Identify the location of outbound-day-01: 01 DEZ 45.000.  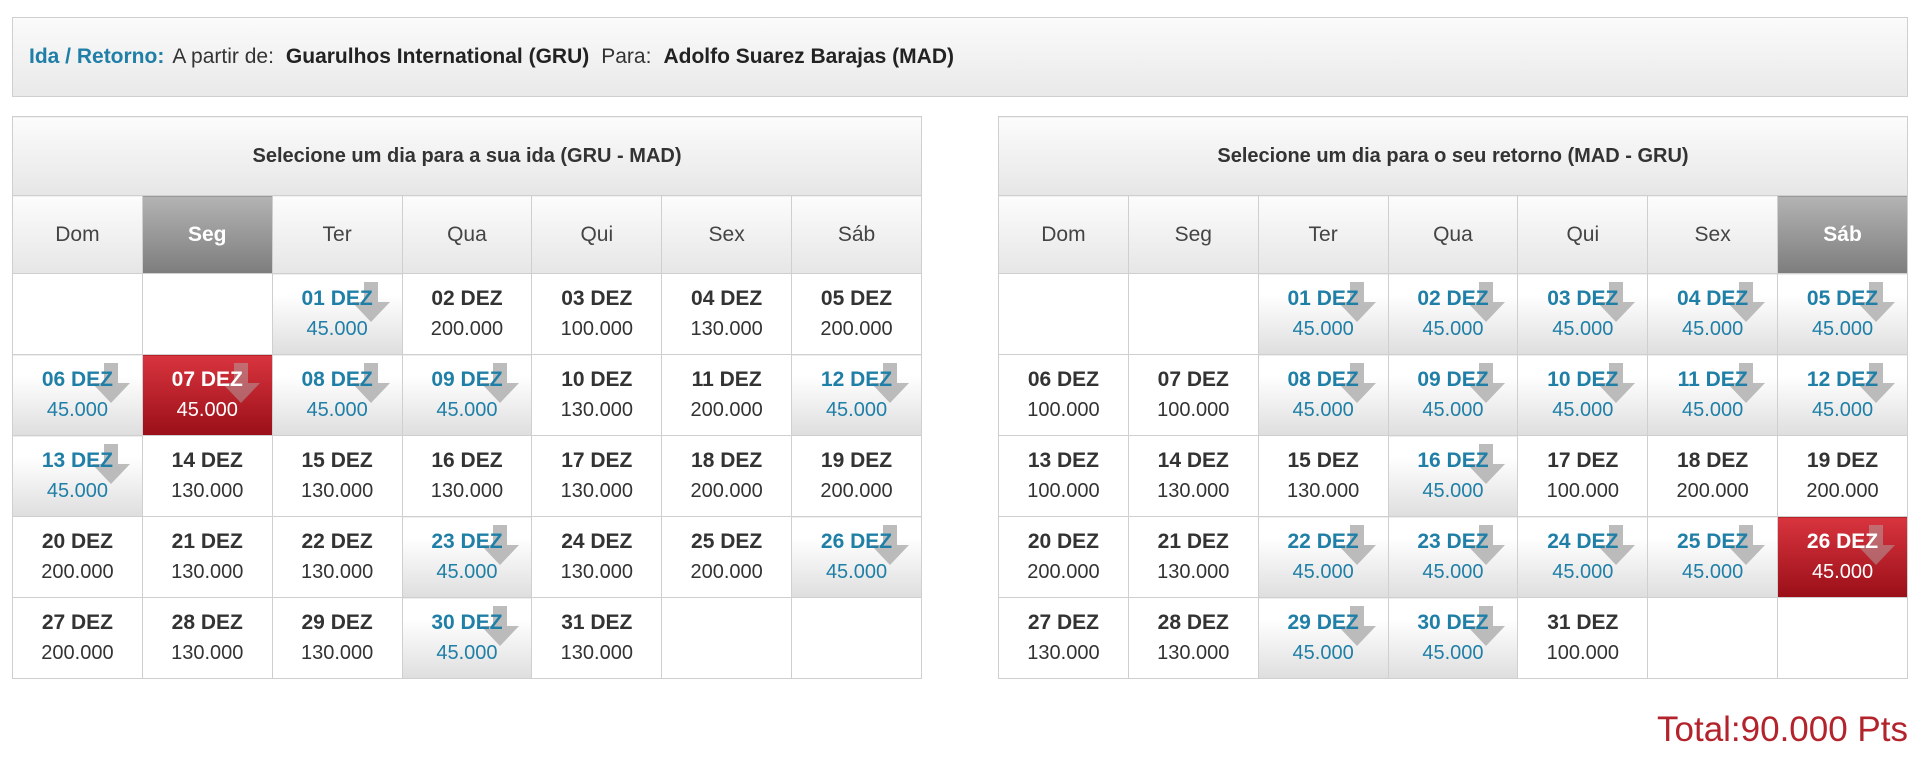
(337, 314).